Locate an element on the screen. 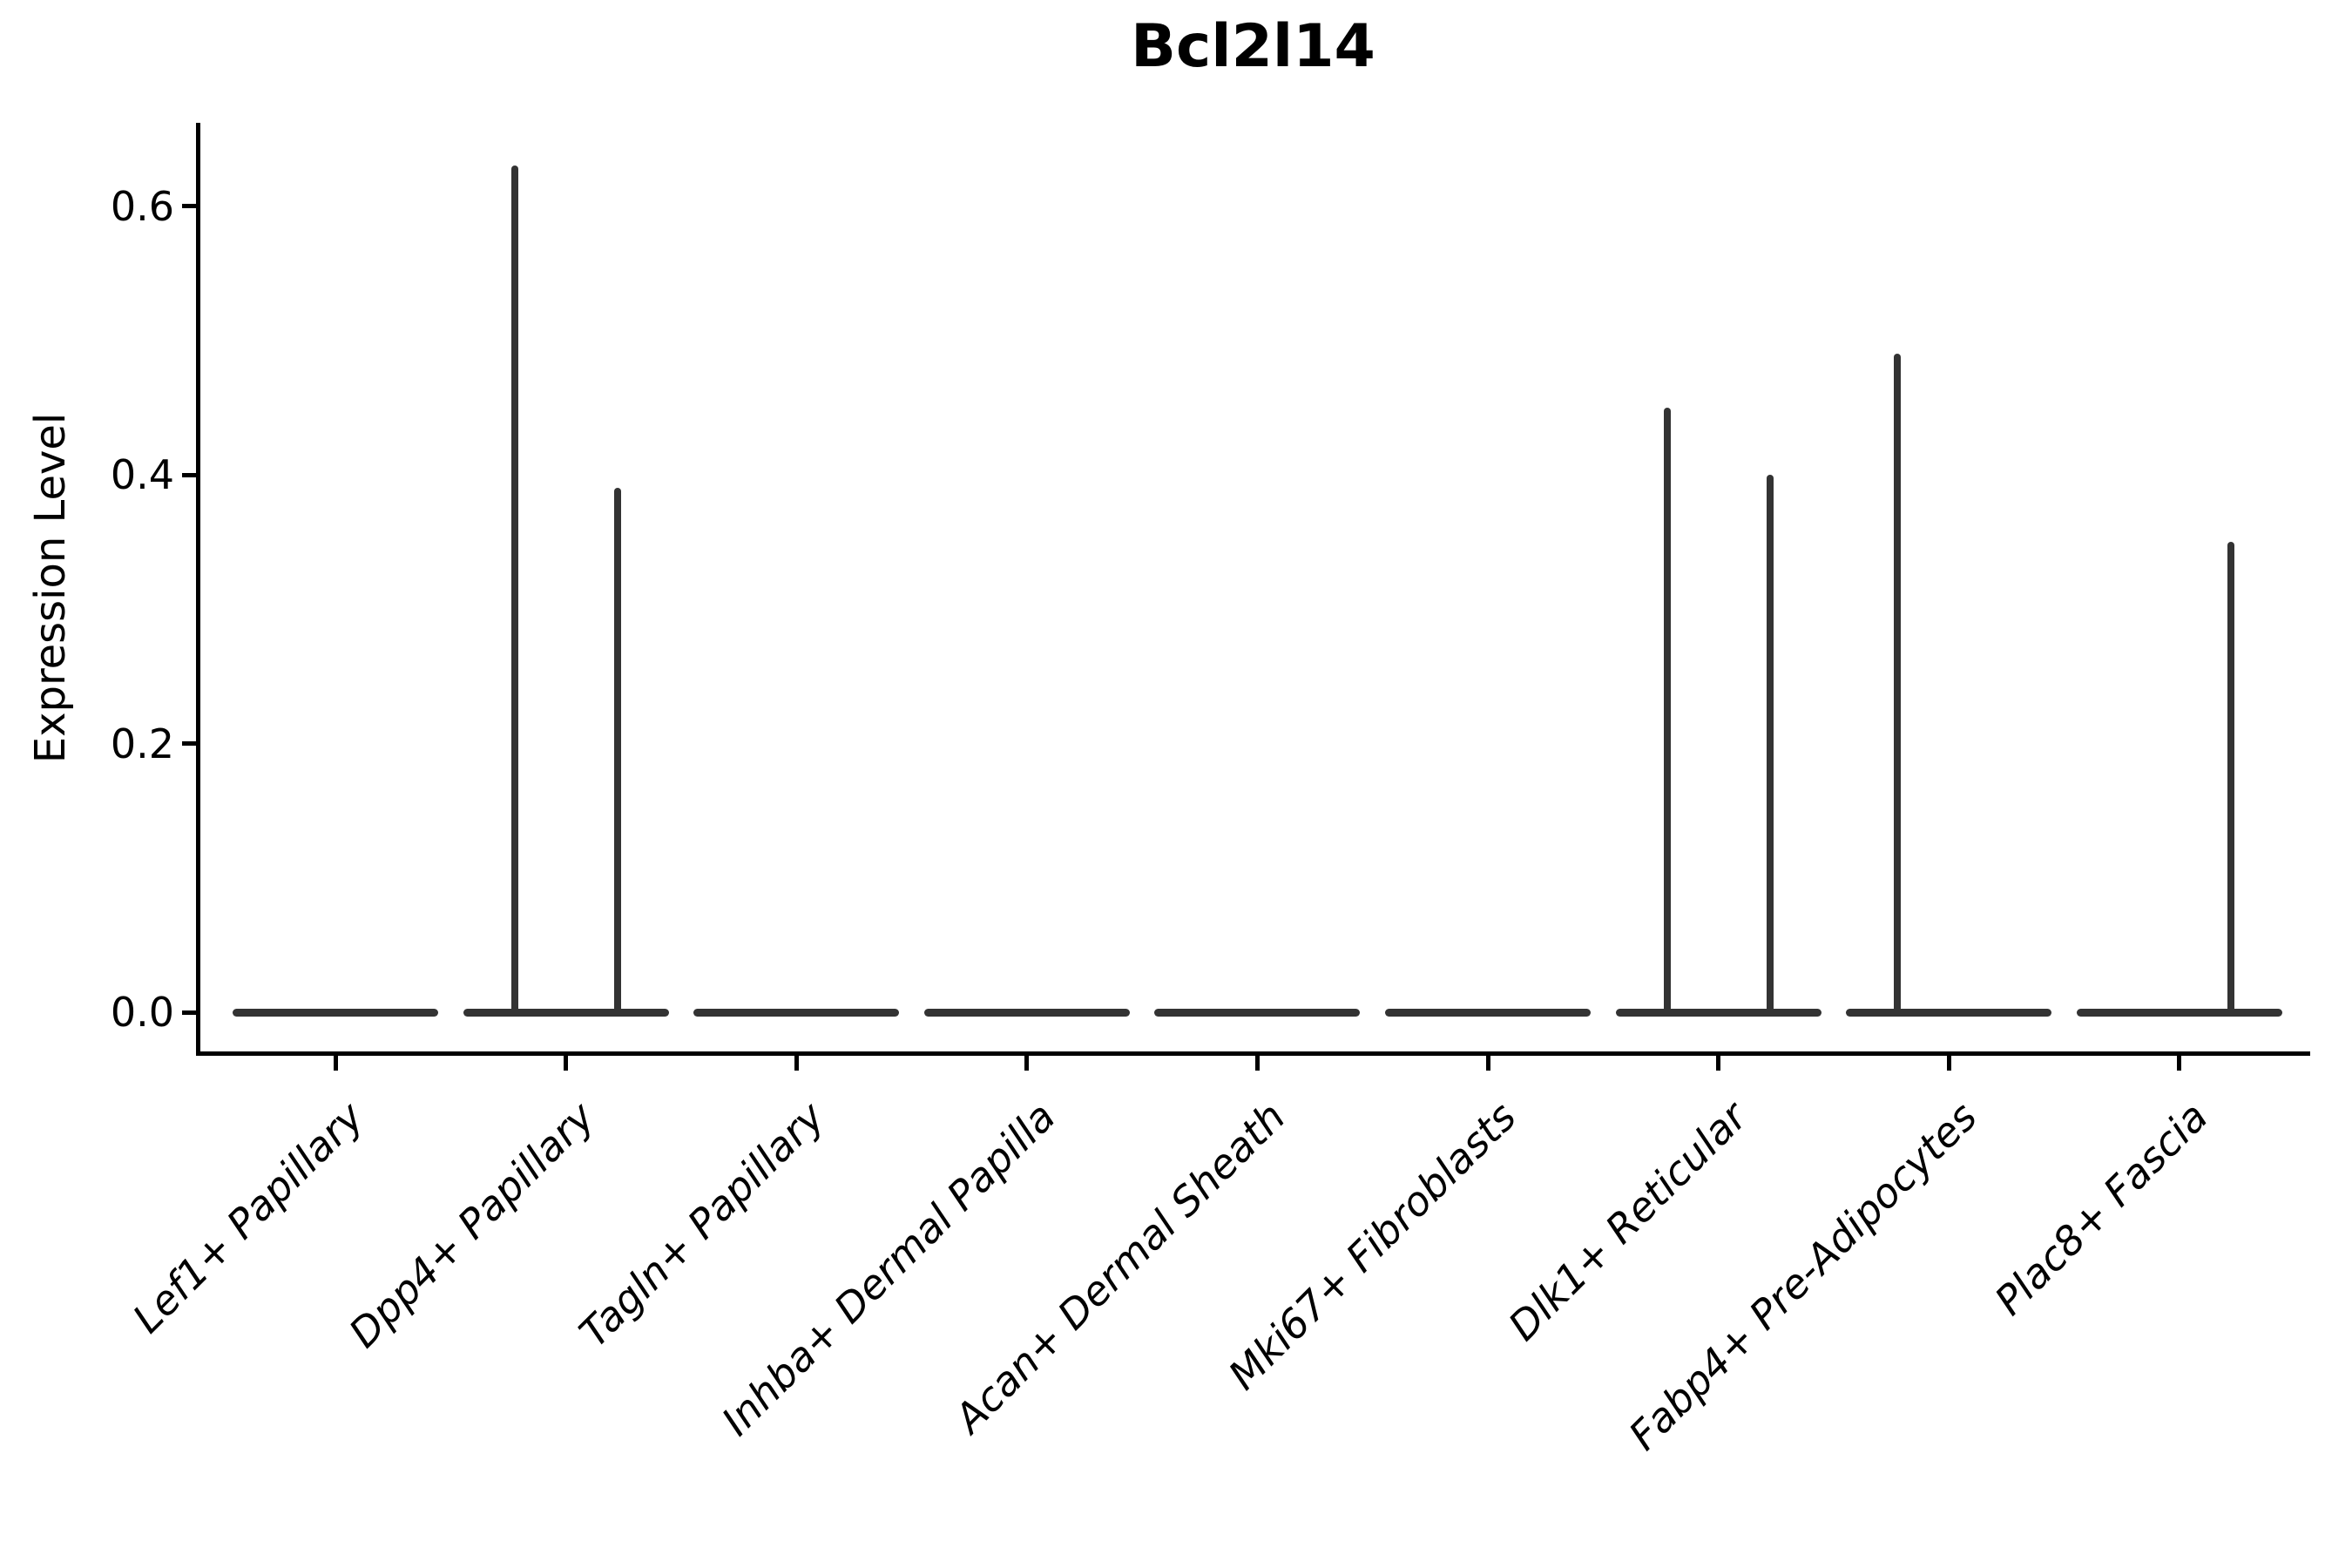 The height and width of the screenshot is (1568, 2352). y-axis-spine is located at coordinates (198, 589).